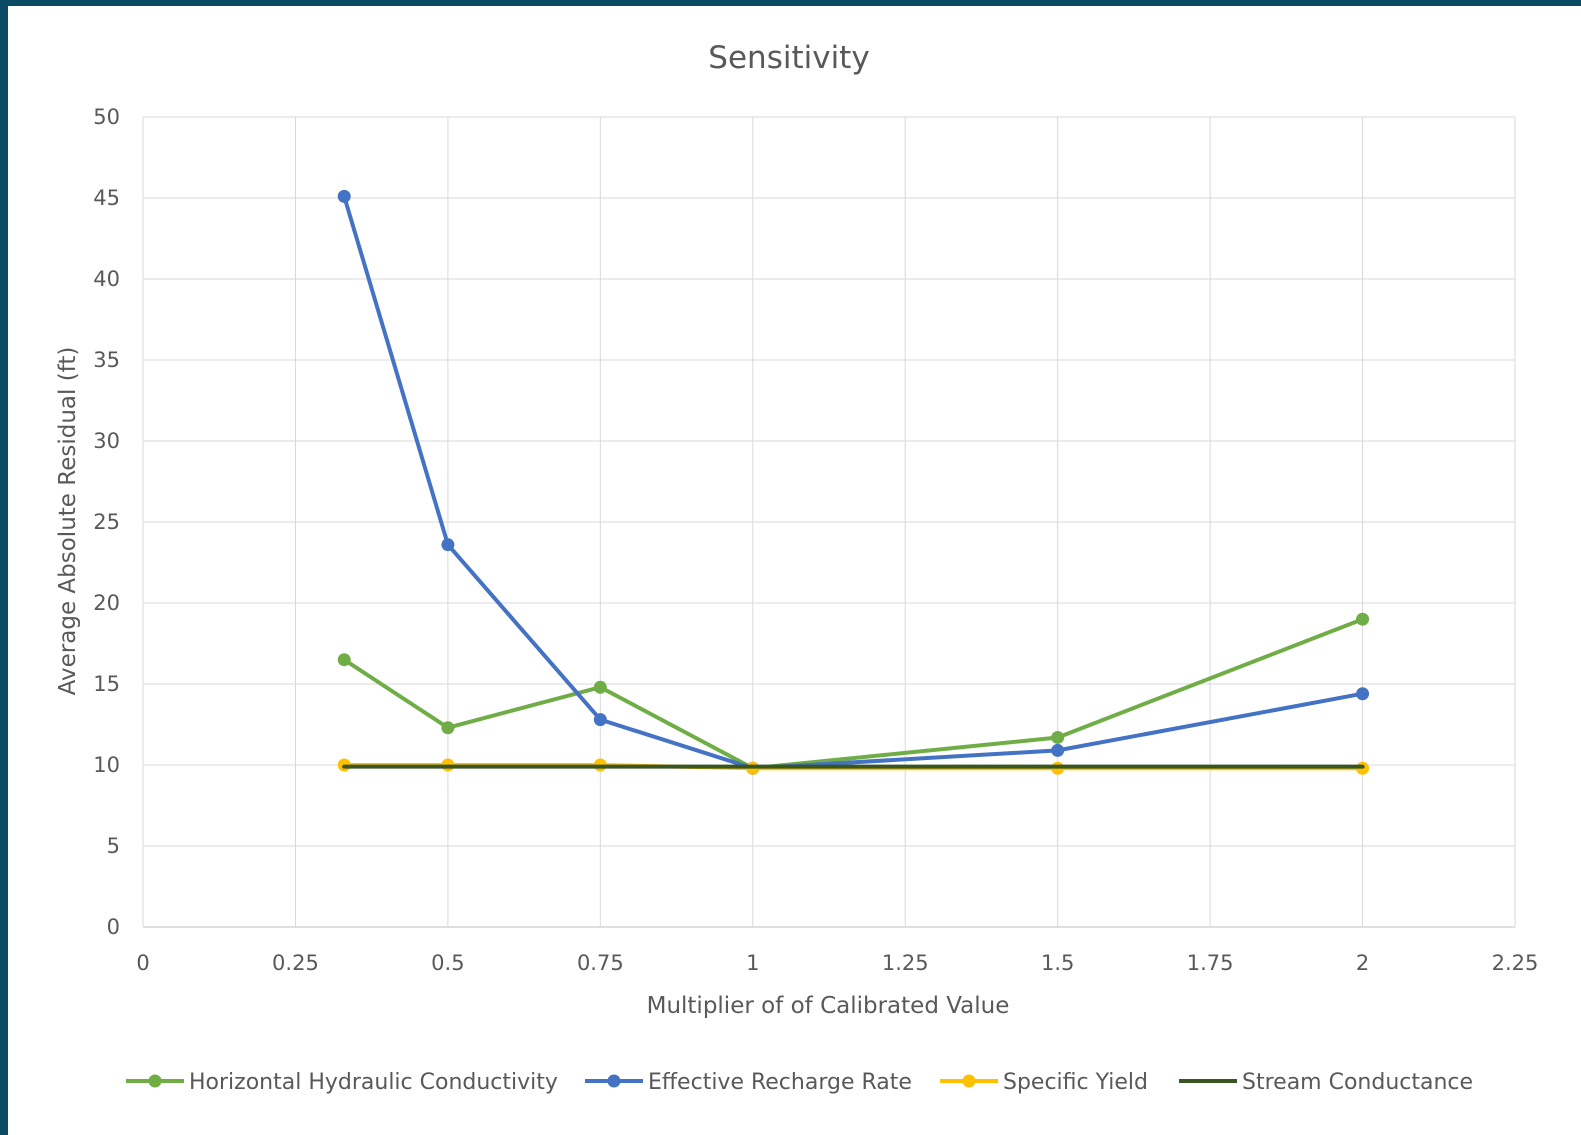 The image size is (1581, 1135). What do you see at coordinates (373, 1082) in the screenshot?
I see `legend-label: Horizontal Hydraulic Conductivity` at bounding box center [373, 1082].